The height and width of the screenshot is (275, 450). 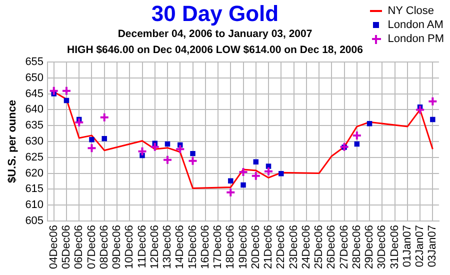 What do you see at coordinates (192, 247) in the screenshot?
I see `x-tick-label: 15Dec06` at bounding box center [192, 247].